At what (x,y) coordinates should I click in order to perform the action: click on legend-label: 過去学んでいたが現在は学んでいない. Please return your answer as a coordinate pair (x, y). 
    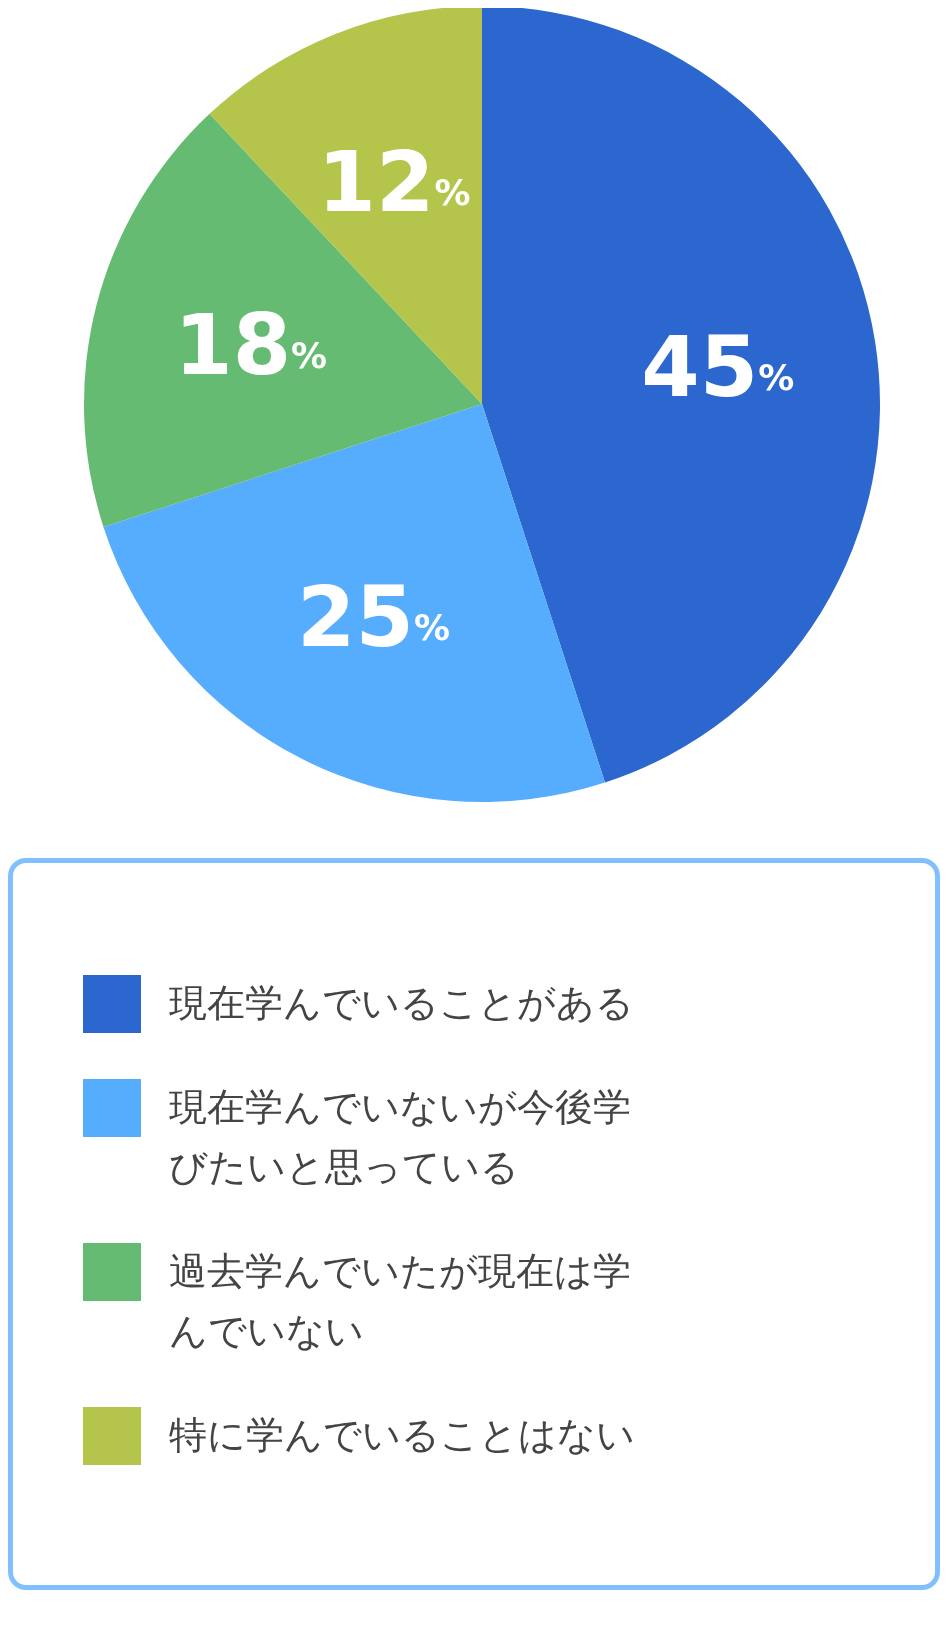
    Looking at the image, I should click on (400, 1301).